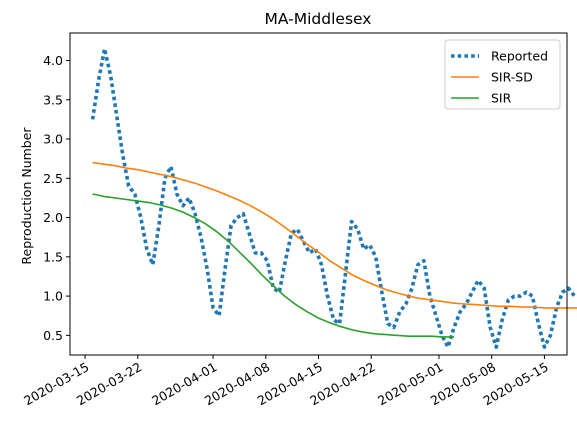  Describe the element at coordinates (512, 77) in the screenshot. I see `legend-label: SIR-SD` at that location.